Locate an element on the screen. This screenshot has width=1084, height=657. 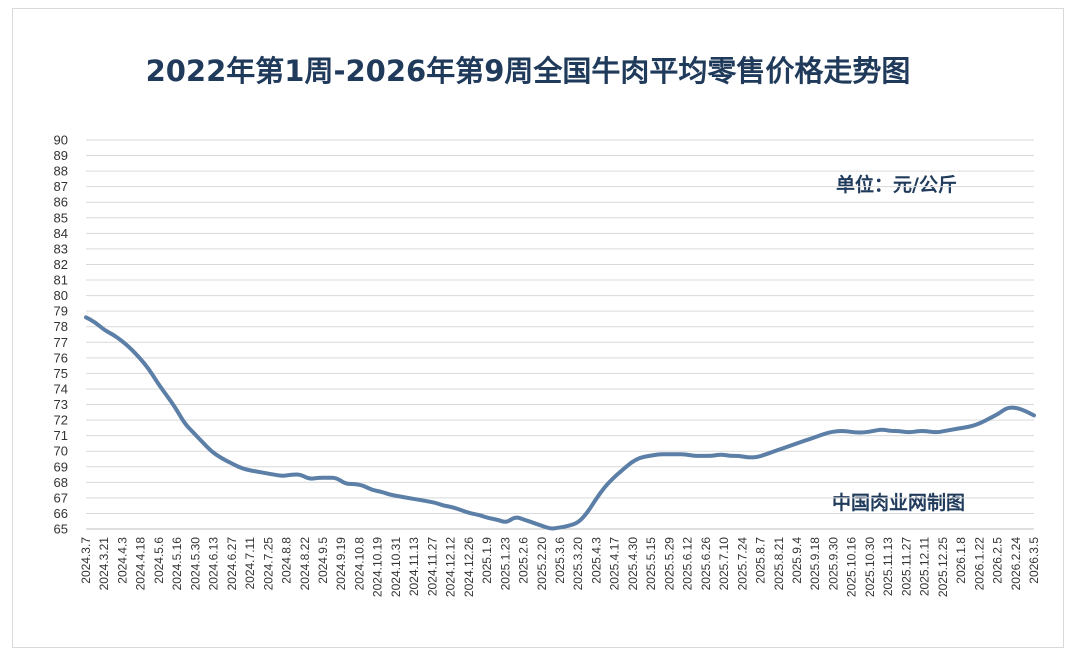
x-tick-label: 2024.5.16 is located at coordinates (177, 564).